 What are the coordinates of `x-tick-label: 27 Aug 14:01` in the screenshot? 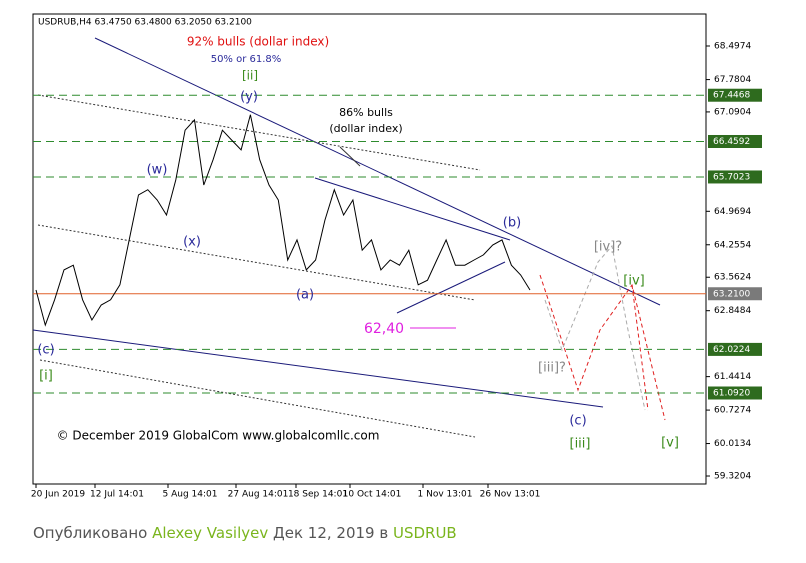 It's located at (258, 495).